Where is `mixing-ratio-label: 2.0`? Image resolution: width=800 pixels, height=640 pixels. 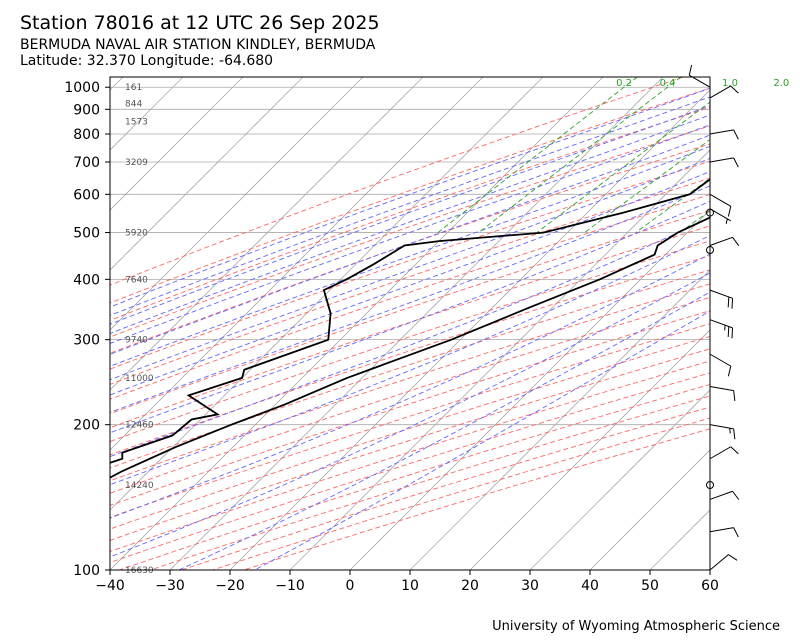
mixing-ratio-label: 2.0 is located at coordinates (781, 83).